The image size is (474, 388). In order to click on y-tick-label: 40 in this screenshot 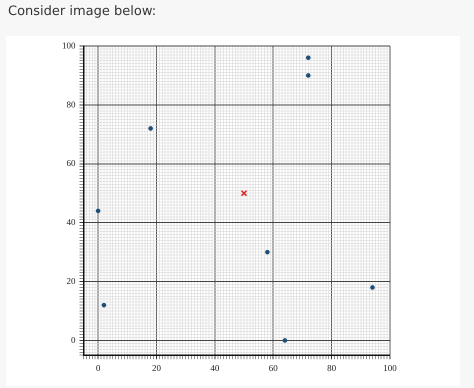, I will do `click(71, 222)`.